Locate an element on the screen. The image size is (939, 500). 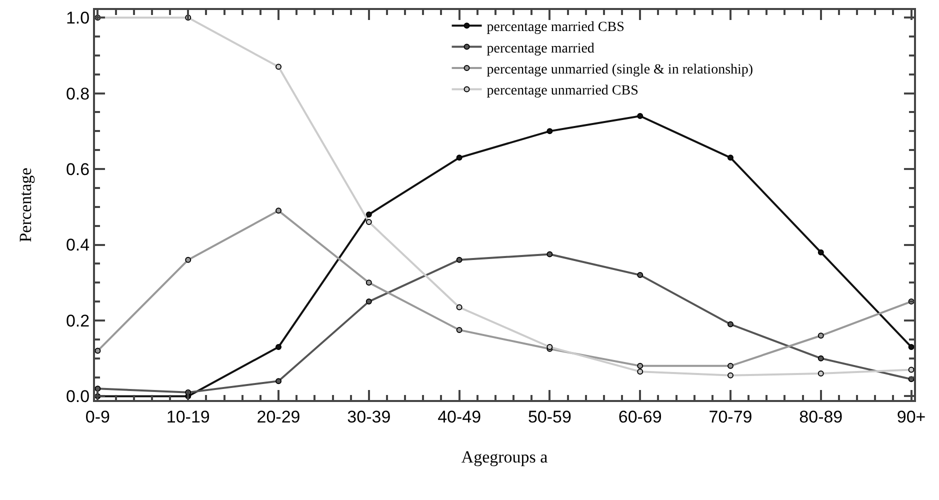
x-axis-title: Agegroups a is located at coordinates (504, 456).